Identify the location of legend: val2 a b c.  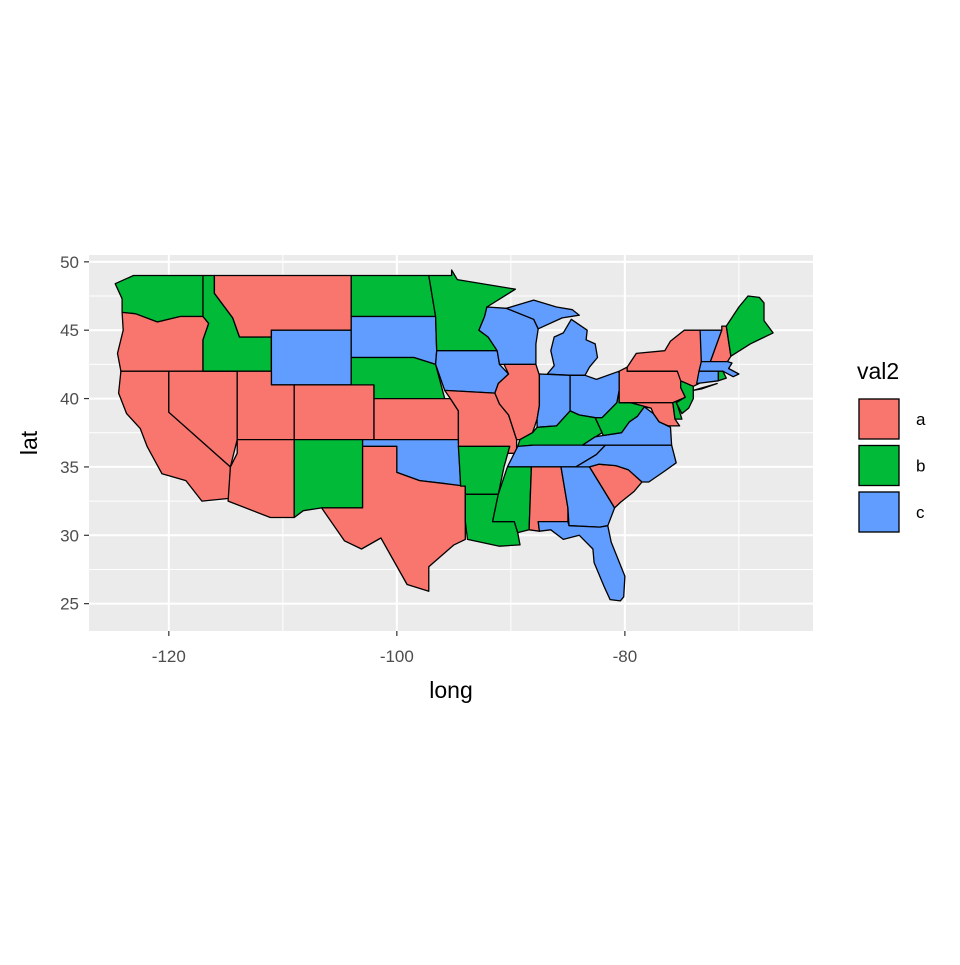
(891, 445).